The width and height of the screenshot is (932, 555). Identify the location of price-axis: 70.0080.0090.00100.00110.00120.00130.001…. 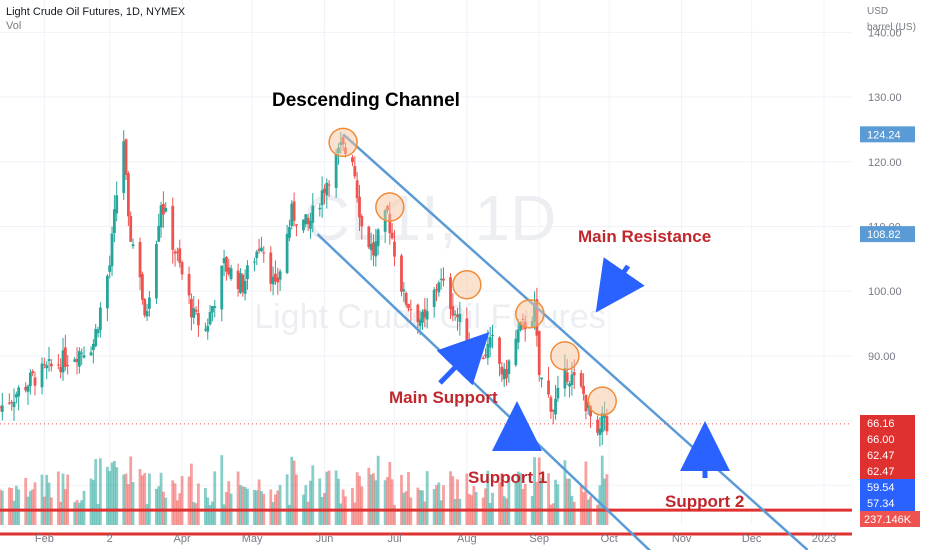
(890, 277).